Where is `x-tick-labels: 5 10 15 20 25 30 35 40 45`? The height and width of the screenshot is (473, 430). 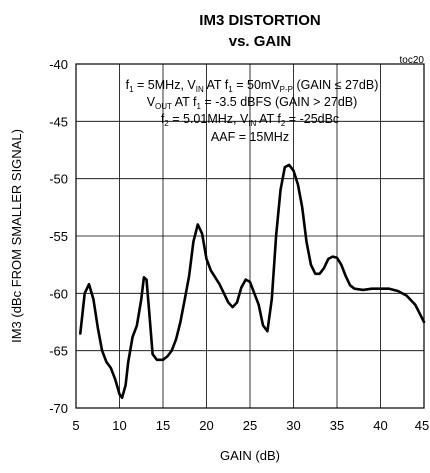
x-tick-labels: 5 10 15 20 25 30 35 40 45 is located at coordinates (250, 425).